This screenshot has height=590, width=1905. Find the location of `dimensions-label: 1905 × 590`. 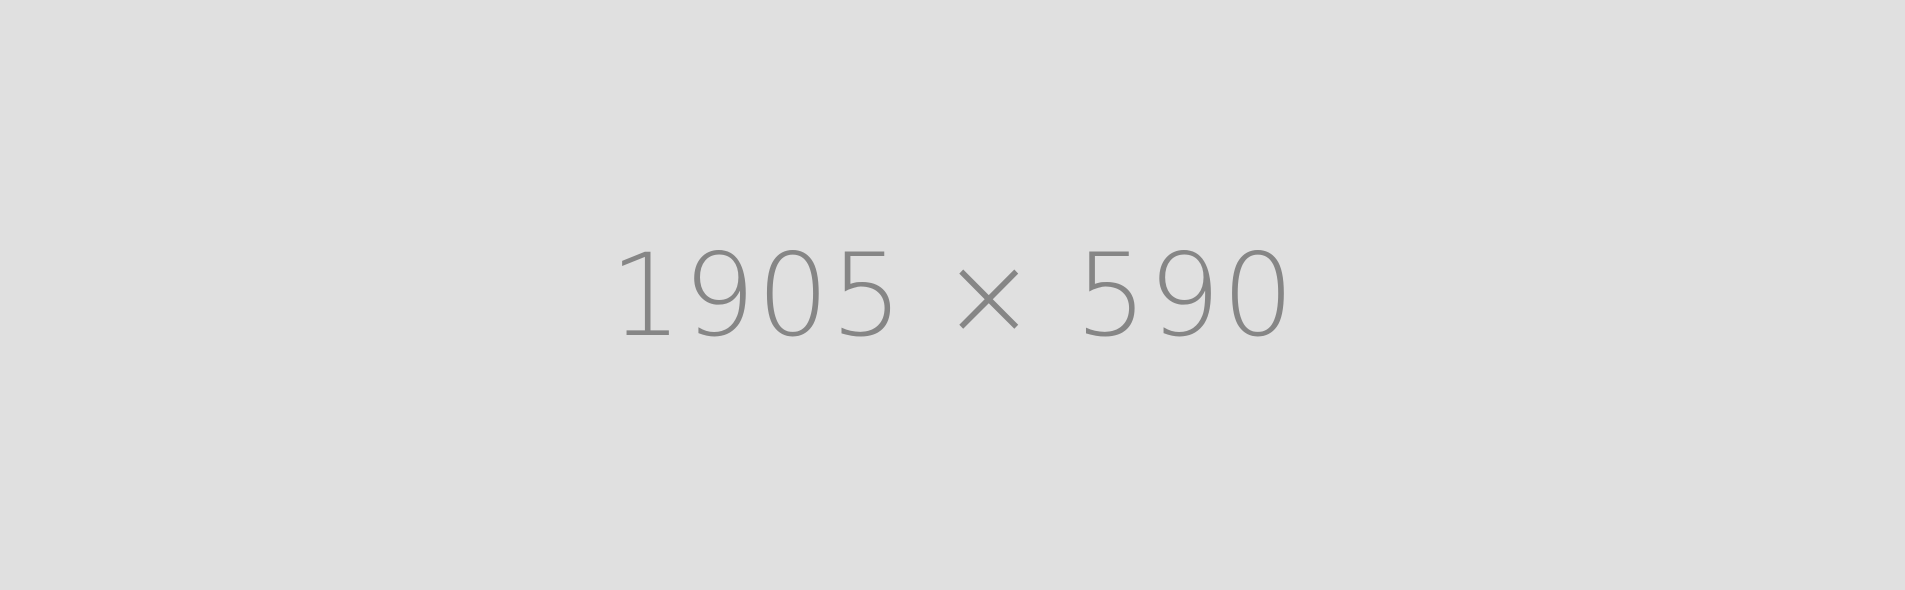

dimensions-label: 1905 × 590 is located at coordinates (952, 295).